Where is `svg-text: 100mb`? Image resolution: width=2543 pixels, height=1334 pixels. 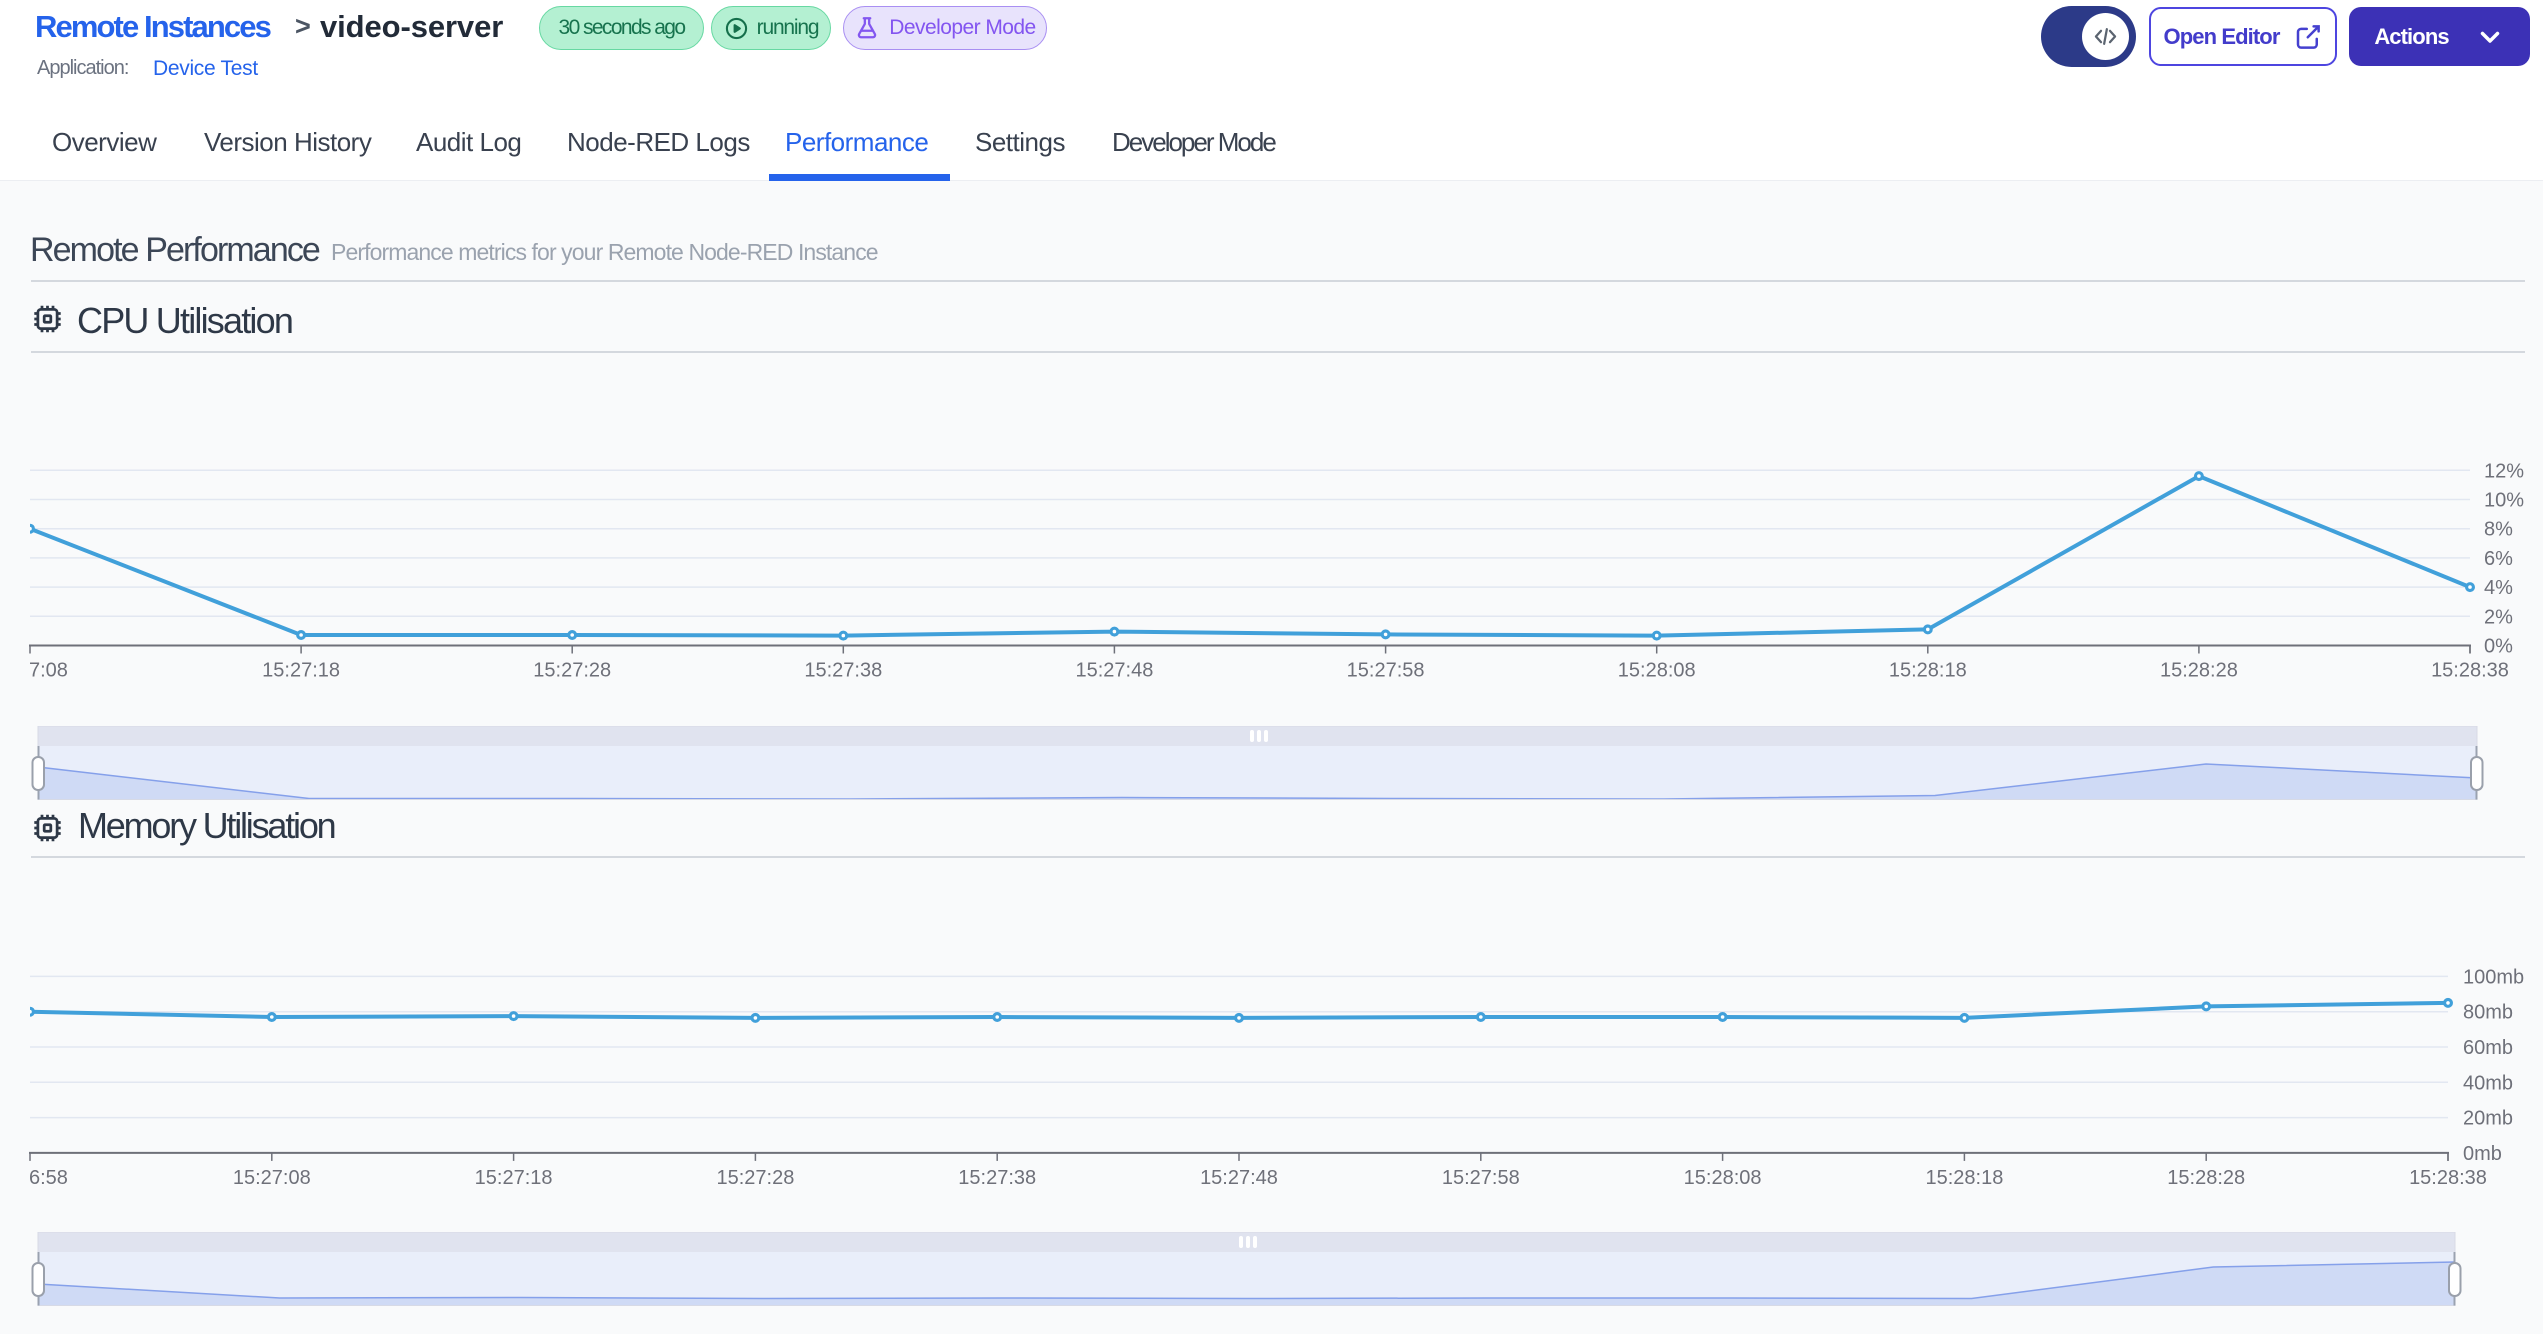 svg-text: 100mb is located at coordinates (2493, 977).